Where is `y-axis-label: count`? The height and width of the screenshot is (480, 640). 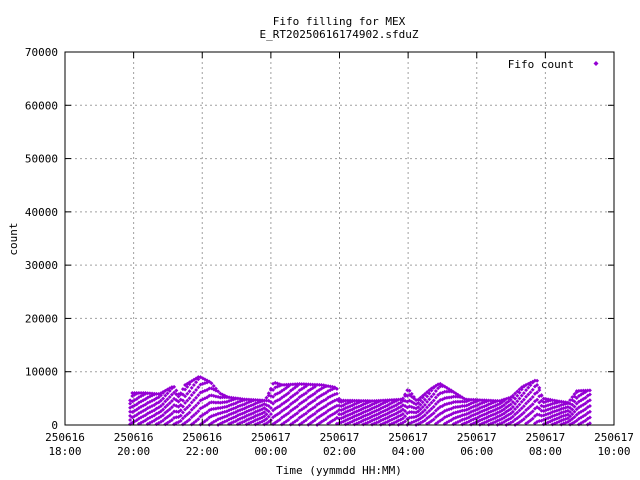
y-axis-label: count is located at coordinates (13, 238).